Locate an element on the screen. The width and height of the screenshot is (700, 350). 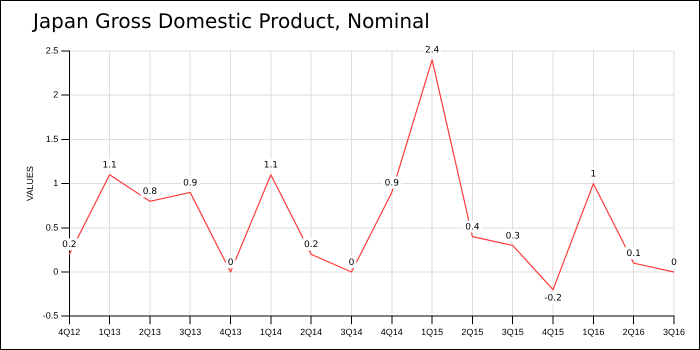
y-tick-label: 2 is located at coordinates (55, 95).